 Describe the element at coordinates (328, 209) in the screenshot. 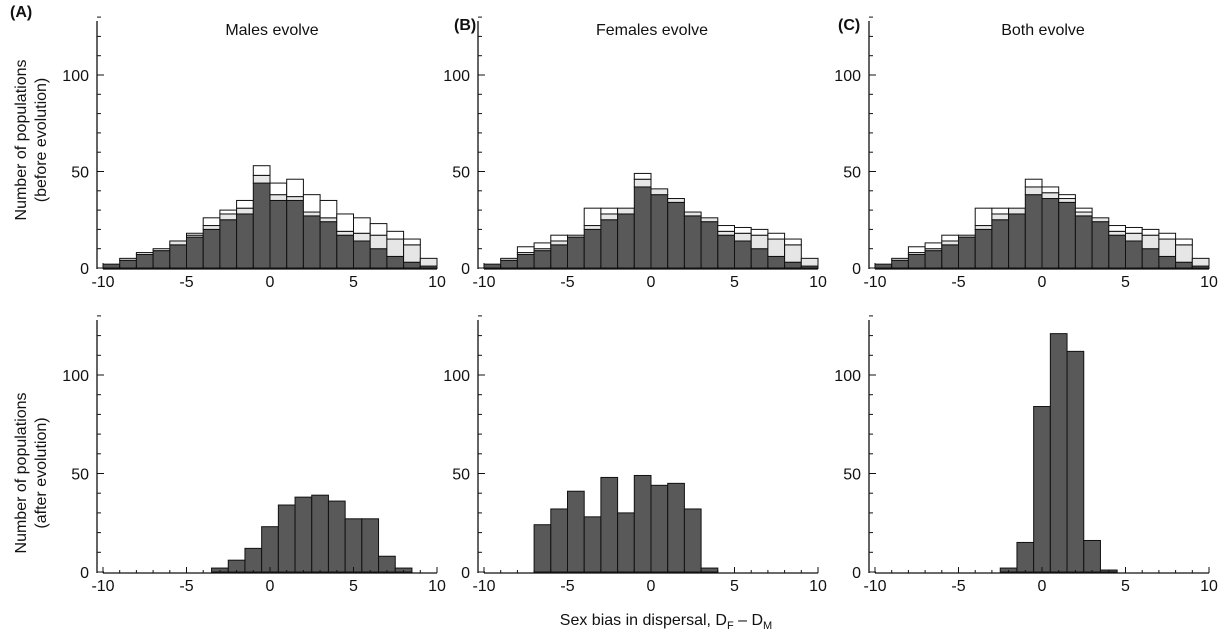

I see `bar-a-s2-b13` at that location.